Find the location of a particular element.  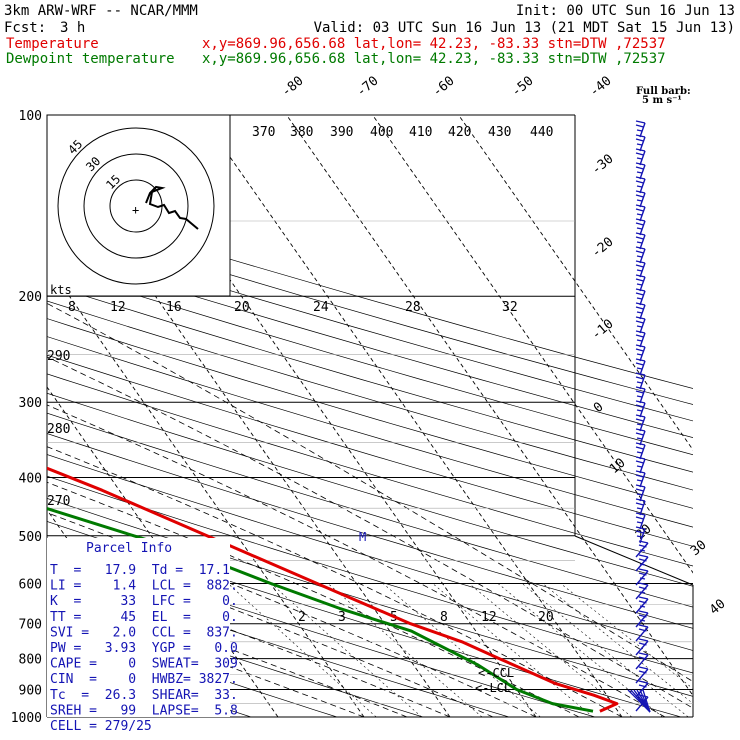

hodograph-ring-outer is located at coordinates (136, 206).